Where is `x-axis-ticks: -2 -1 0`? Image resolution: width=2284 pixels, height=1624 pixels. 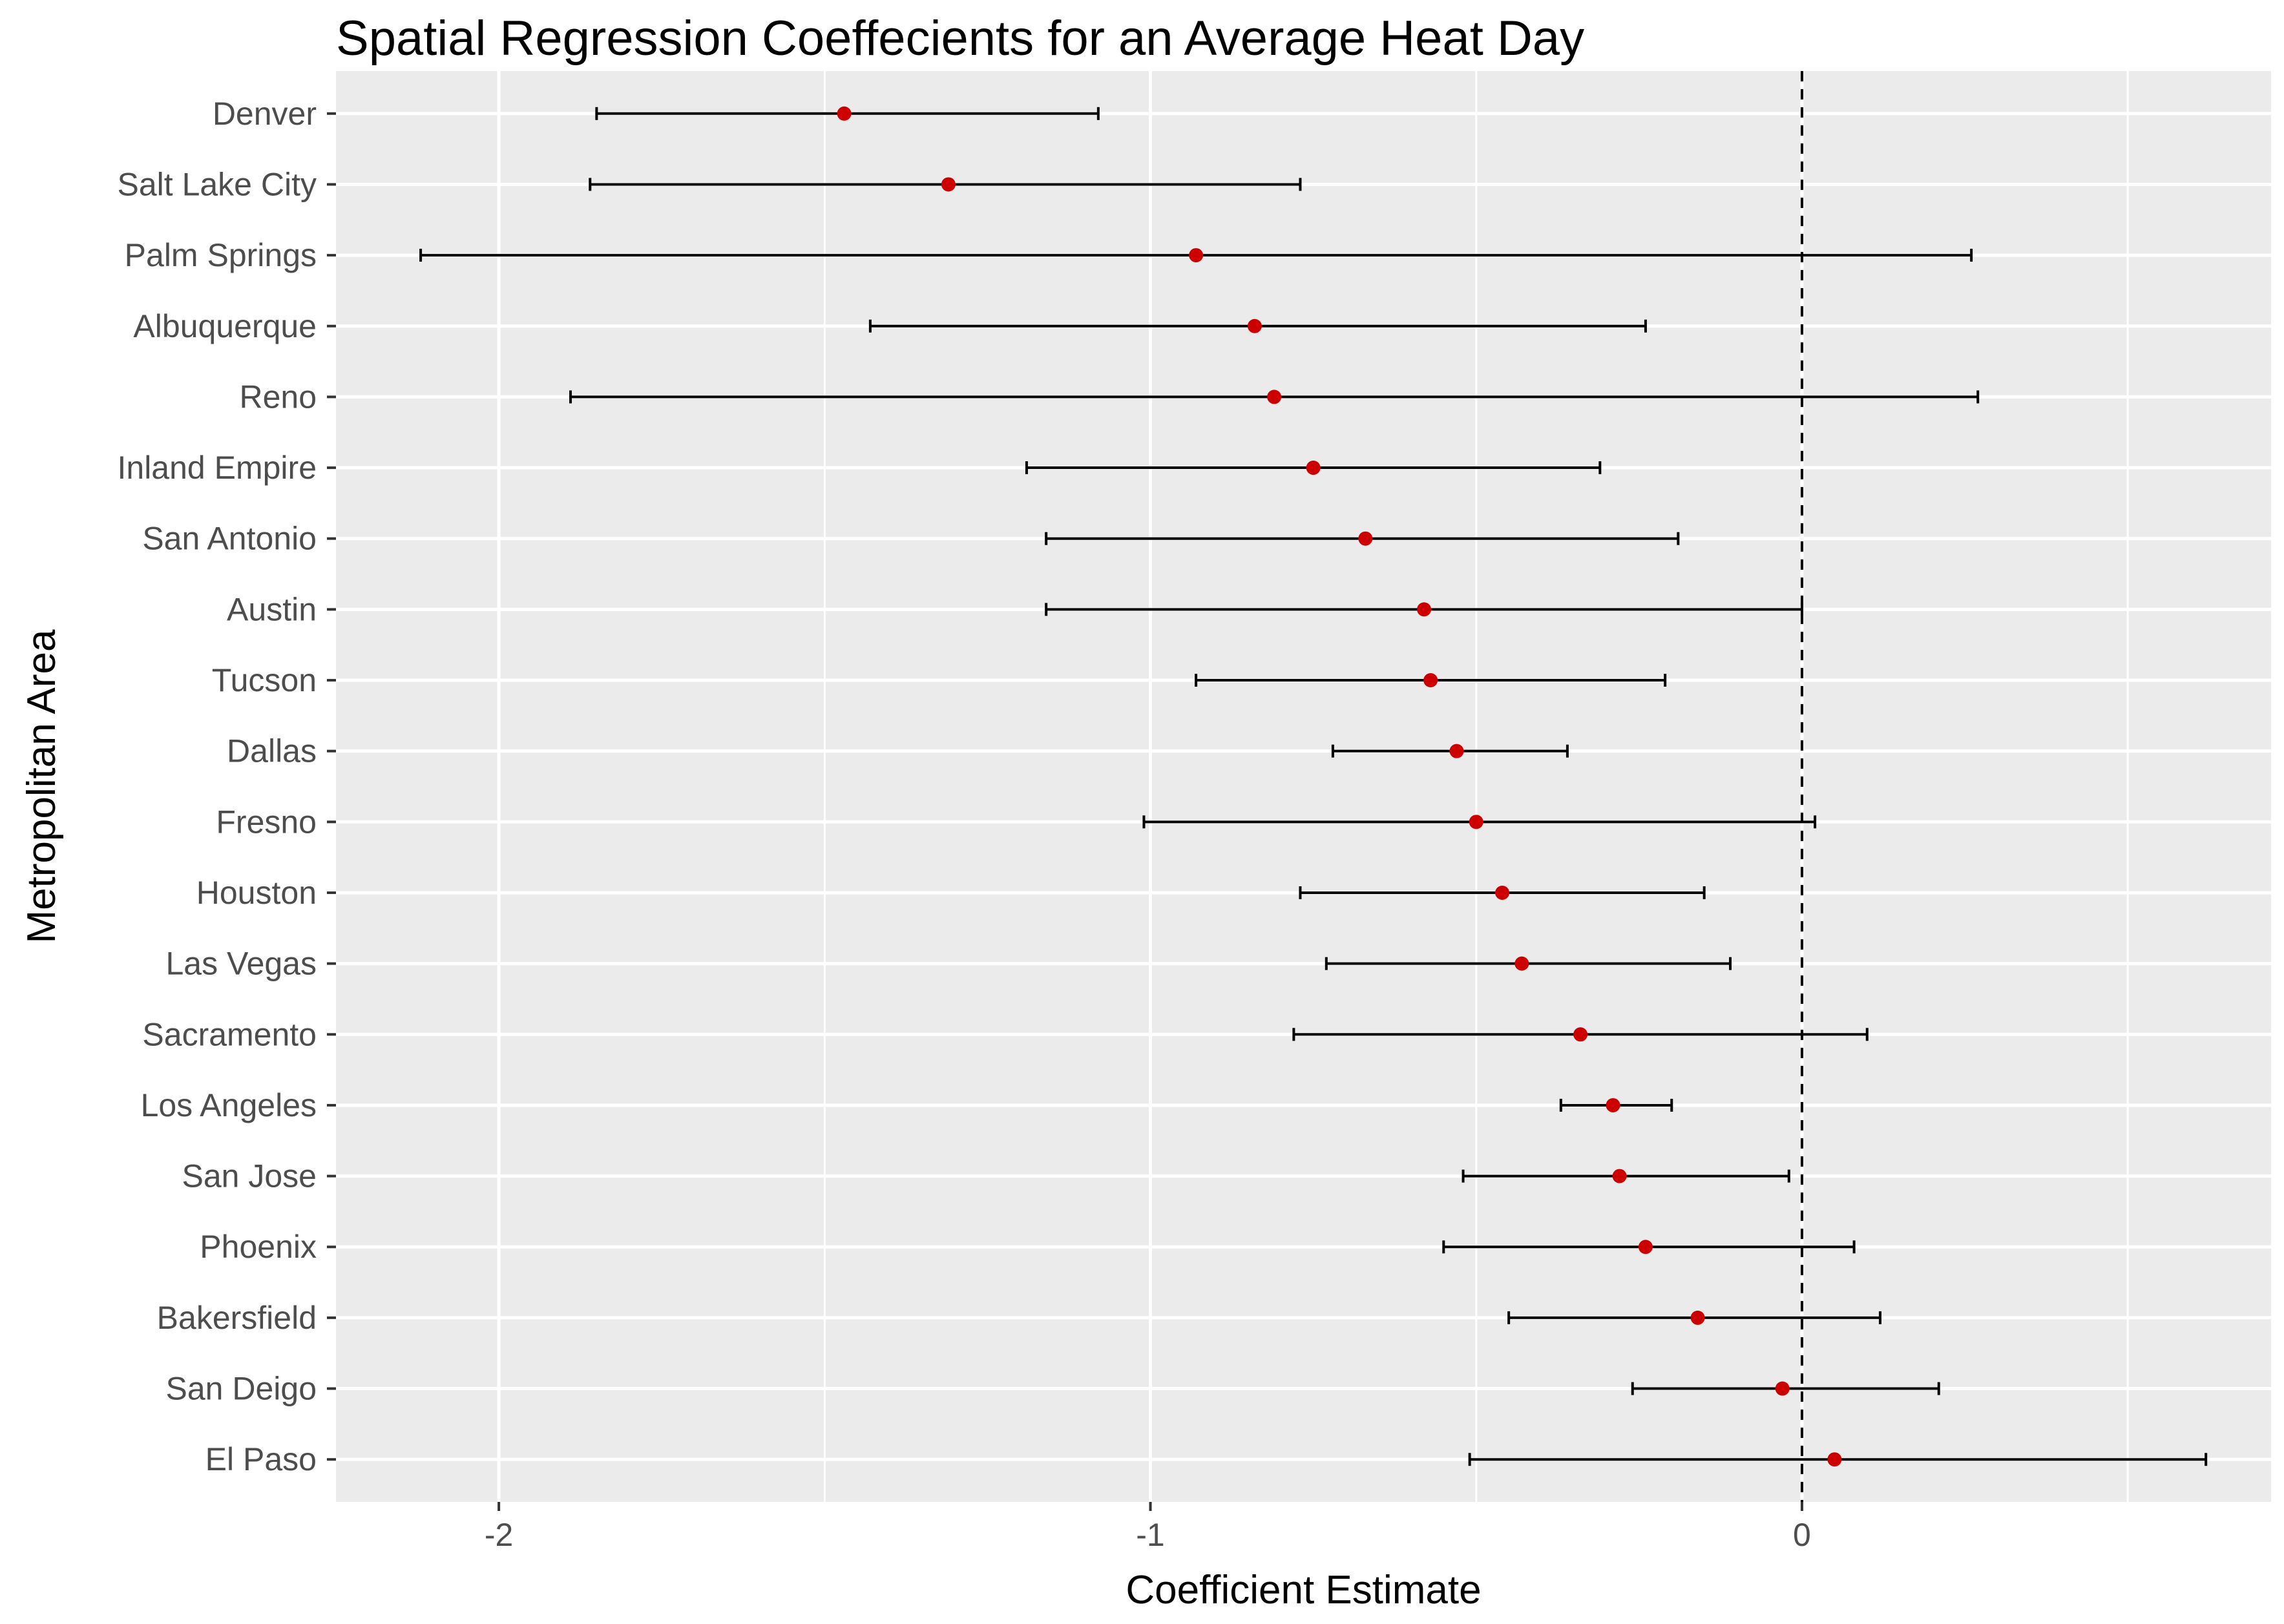 x-axis-ticks: -2 -1 0 is located at coordinates (1148, 1527).